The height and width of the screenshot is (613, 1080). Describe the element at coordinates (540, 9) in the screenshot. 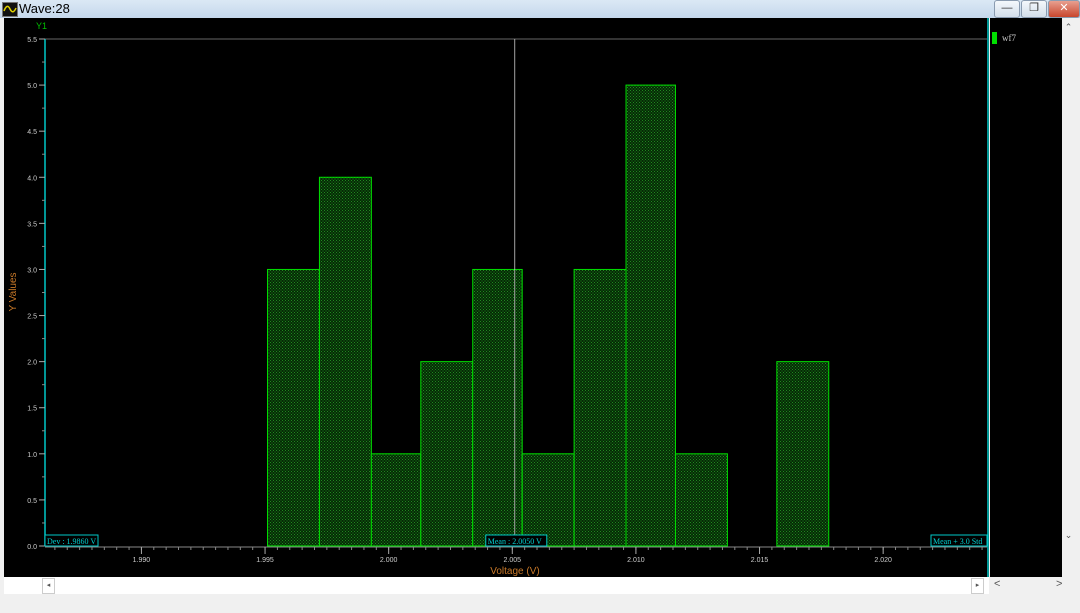

I see `title-bar: Wave:28 — ❐ ✕` at that location.